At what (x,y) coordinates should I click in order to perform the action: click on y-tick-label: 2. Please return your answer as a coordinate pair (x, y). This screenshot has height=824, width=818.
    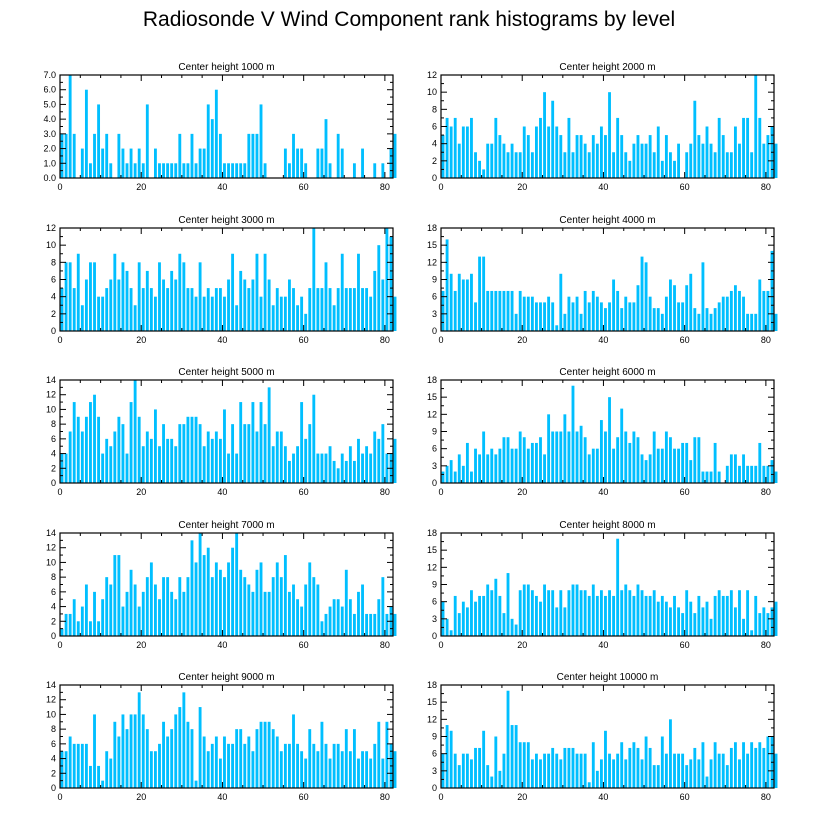
    Looking at the image, I should click on (434, 161).